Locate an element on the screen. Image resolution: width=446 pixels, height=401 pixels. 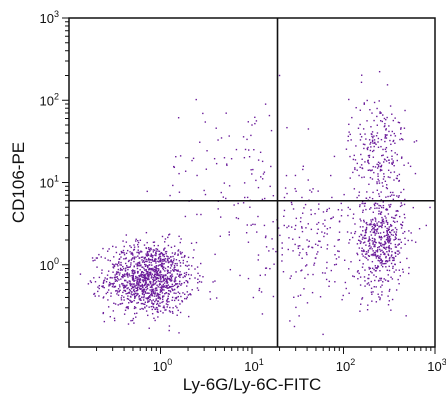
y-tick-label: 101 is located at coordinates (49, 182).